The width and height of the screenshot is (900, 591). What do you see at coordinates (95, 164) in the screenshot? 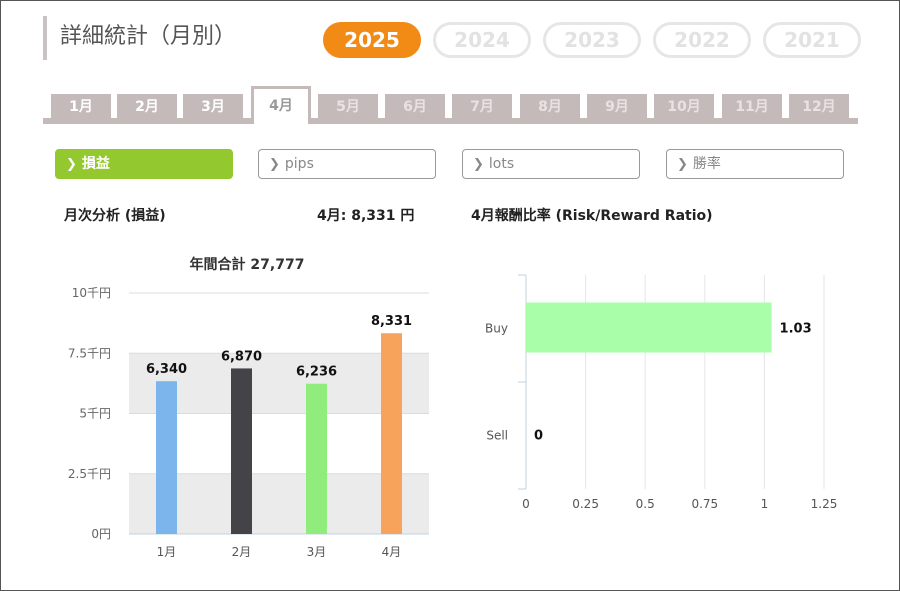
I see `metric-label: 損益` at bounding box center [95, 164].